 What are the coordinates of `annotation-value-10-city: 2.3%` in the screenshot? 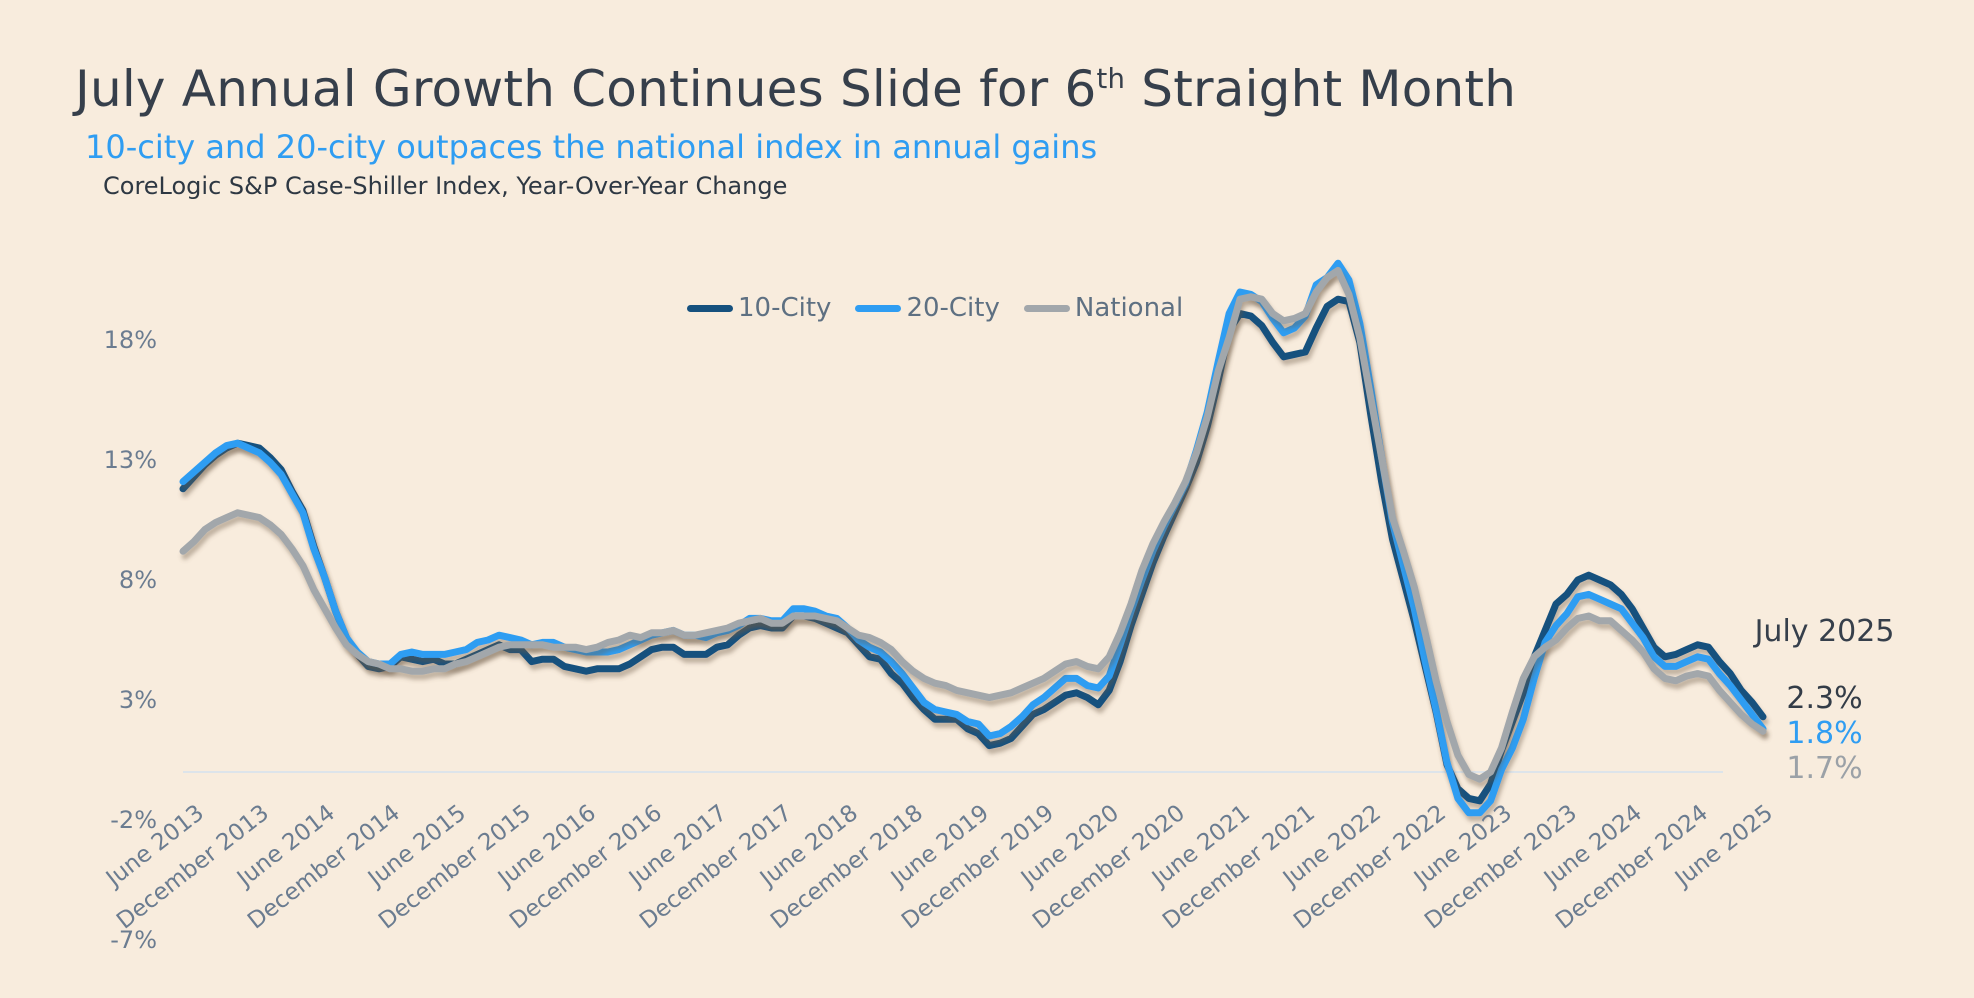 It's located at (1824, 698).